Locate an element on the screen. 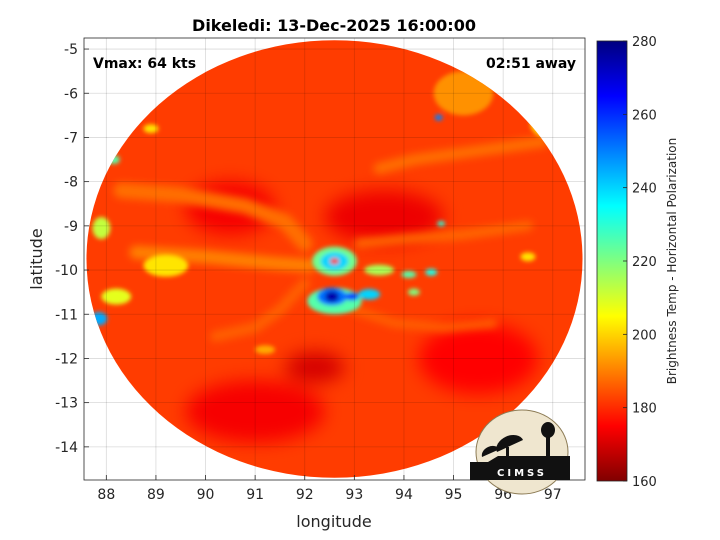 The height and width of the screenshot is (540, 720). x-axis: 88 89 90 91 92 93 94 95 96 97 is located at coordinates (329, 489).